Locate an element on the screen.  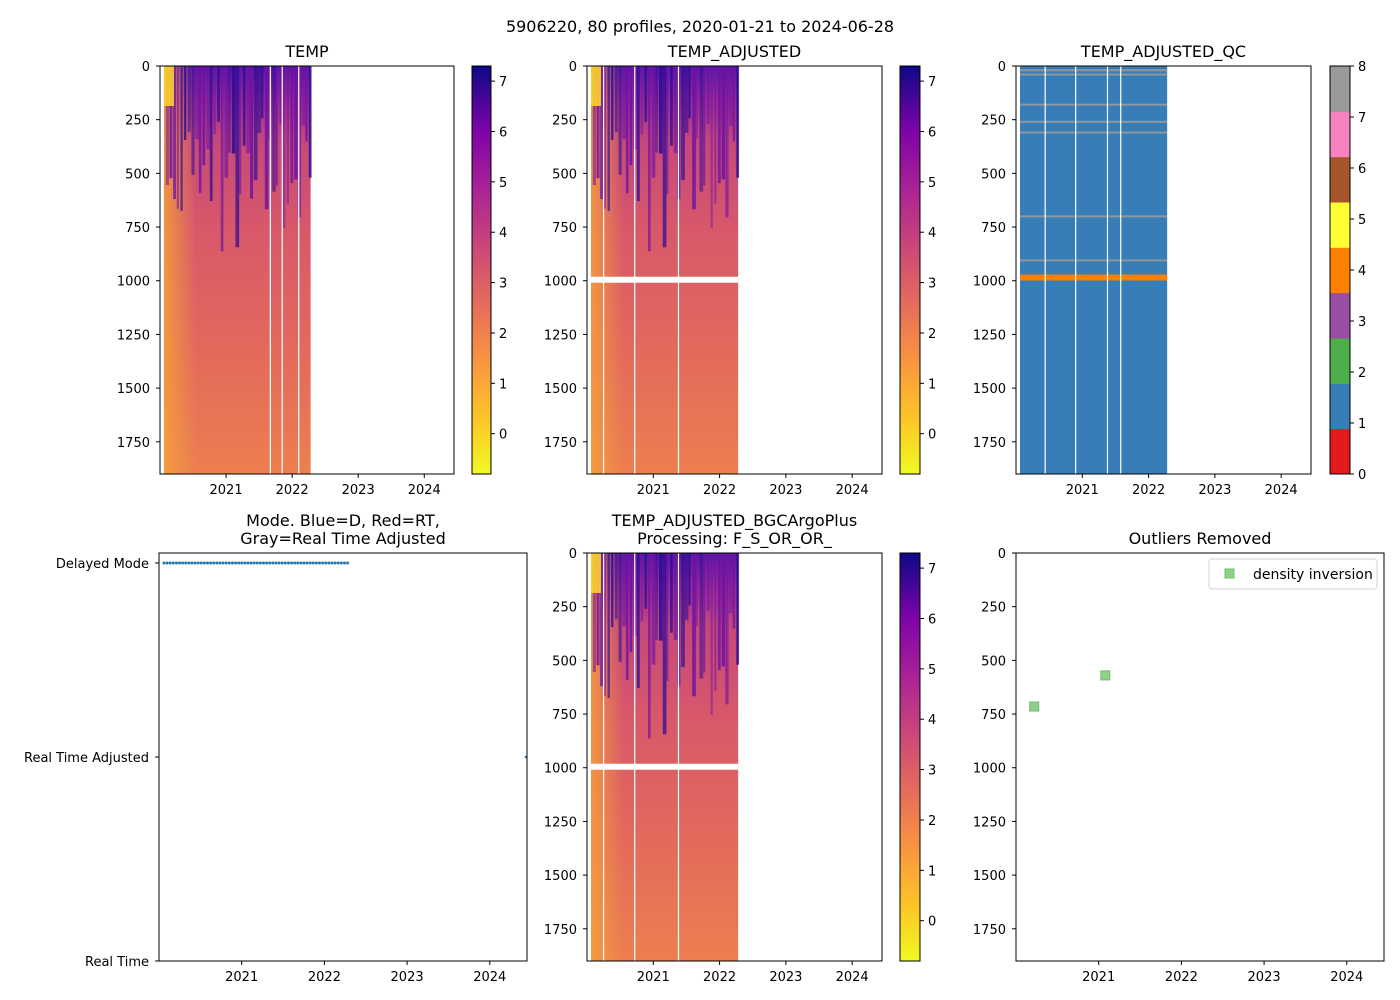
x-tick-label: 2024 is located at coordinates (424, 490).